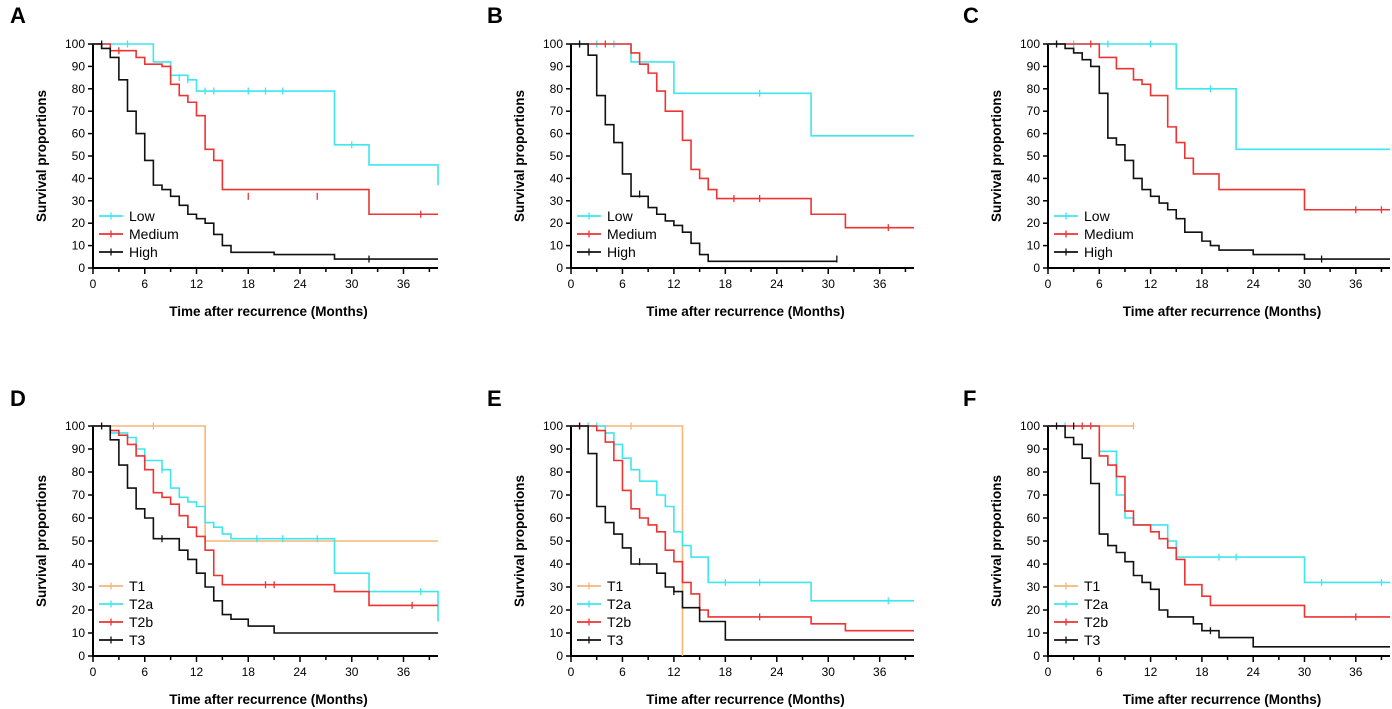 Image resolution: width=1392 pixels, height=709 pixels. What do you see at coordinates (1219, 521) in the screenshot?
I see `survival-curve-t2b` at bounding box center [1219, 521].